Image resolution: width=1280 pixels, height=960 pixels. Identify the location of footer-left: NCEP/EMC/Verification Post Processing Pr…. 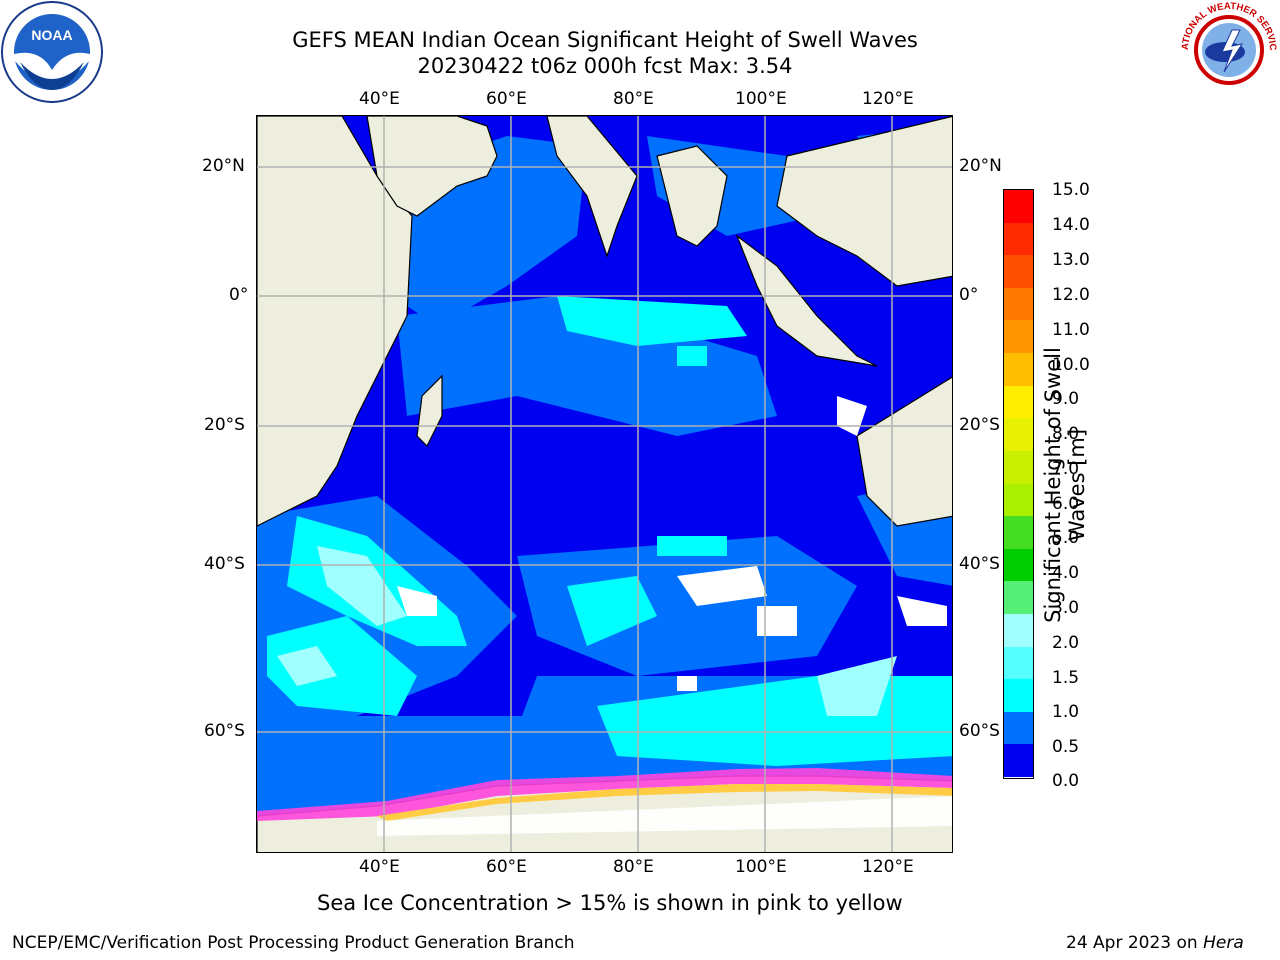
(293, 943).